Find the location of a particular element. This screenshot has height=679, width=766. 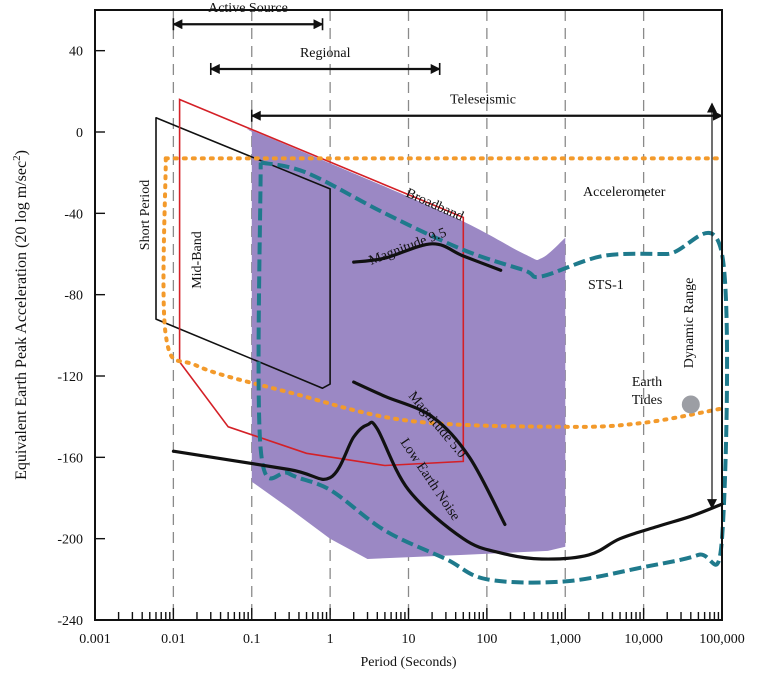

y-tick-label: 0 is located at coordinates (79, 133).